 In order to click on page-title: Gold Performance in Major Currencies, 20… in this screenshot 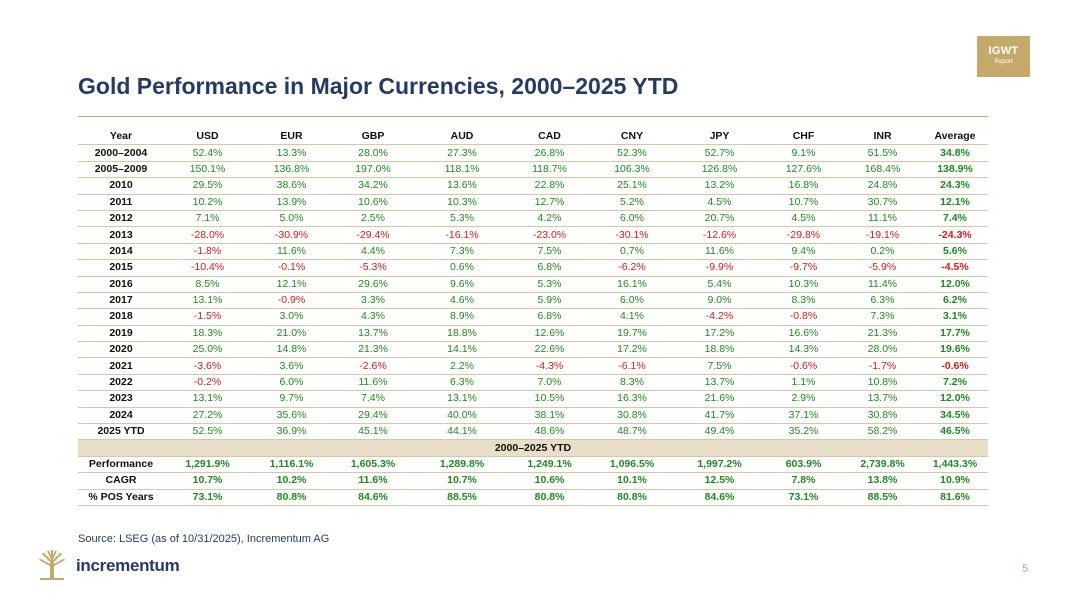, I will do `click(378, 86)`.